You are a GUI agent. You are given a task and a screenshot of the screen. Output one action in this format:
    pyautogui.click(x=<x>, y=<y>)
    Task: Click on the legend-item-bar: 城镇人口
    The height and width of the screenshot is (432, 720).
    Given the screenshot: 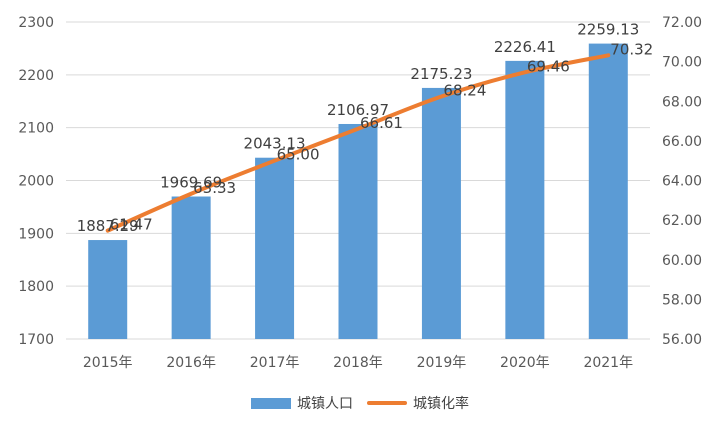 What is the action you would take?
    pyautogui.click(x=302, y=403)
    